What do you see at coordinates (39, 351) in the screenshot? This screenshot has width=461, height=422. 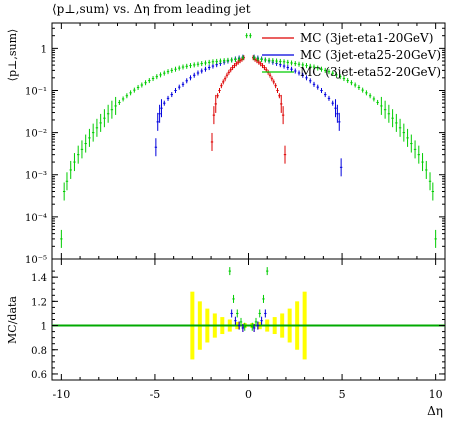 I see `ratio-y-tick-label: 0.8` at bounding box center [39, 351].